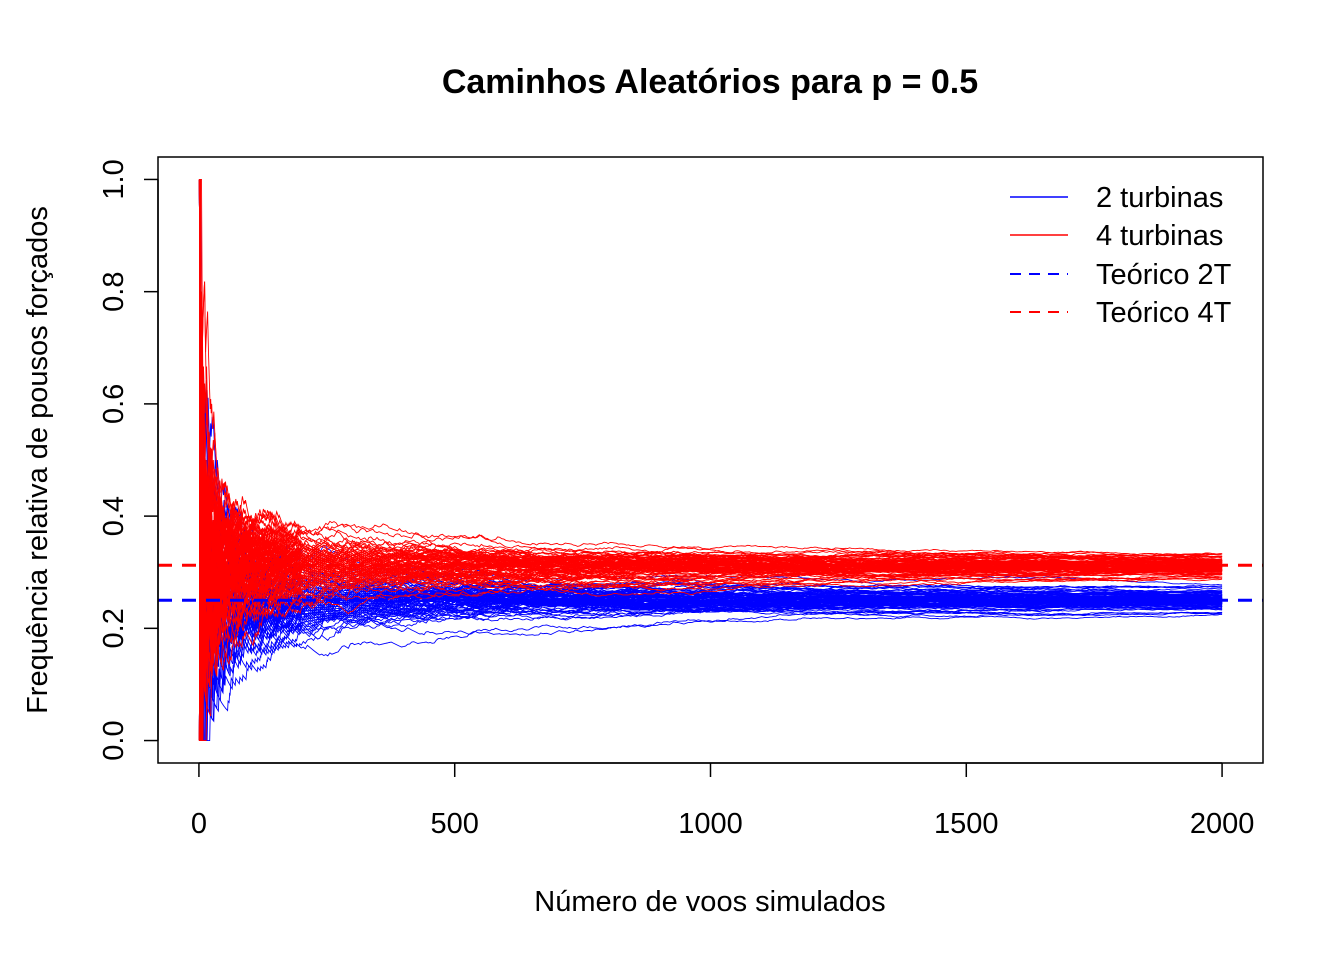  I want to click on legend-entry-teorico-4t: Teórico 4T, so click(1121, 313).